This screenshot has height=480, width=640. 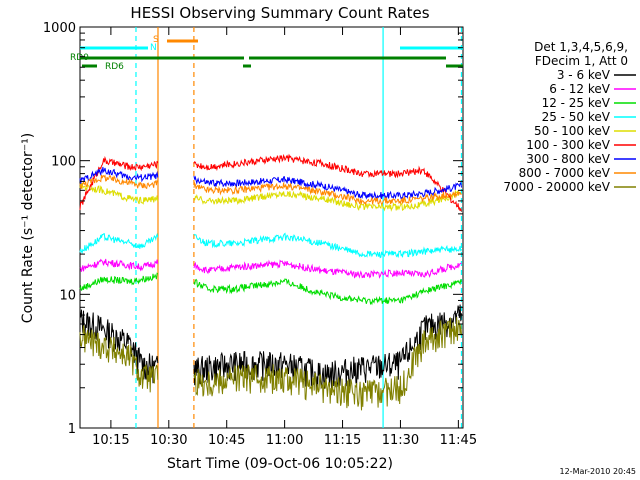 What do you see at coordinates (576, 117) in the screenshot?
I see `legend-label-3: 25 - 50 keV` at bounding box center [576, 117].